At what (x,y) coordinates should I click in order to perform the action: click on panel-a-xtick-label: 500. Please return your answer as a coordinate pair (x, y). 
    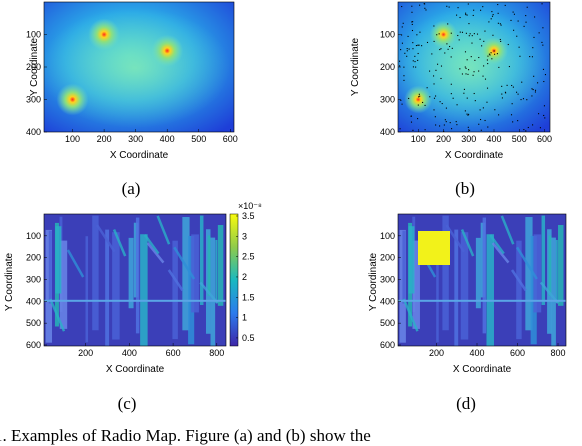
    Looking at the image, I should click on (198, 139).